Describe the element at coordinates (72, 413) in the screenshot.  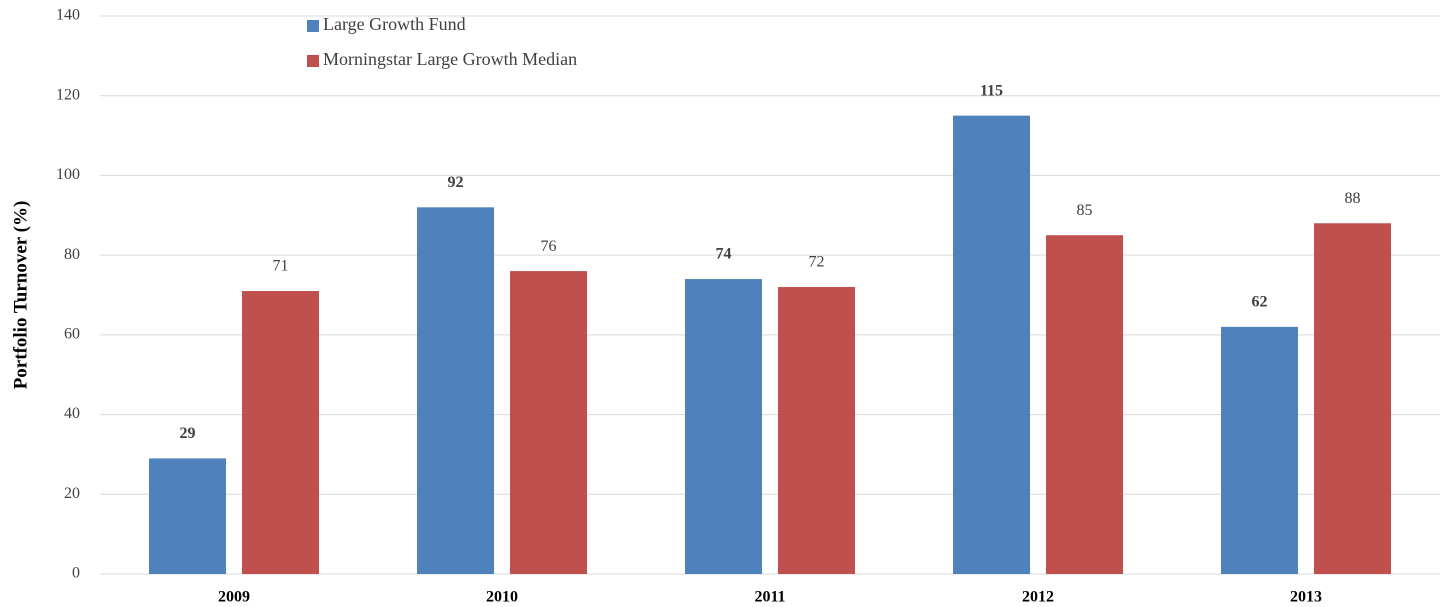
I see `y-tick-label: 40` at that location.